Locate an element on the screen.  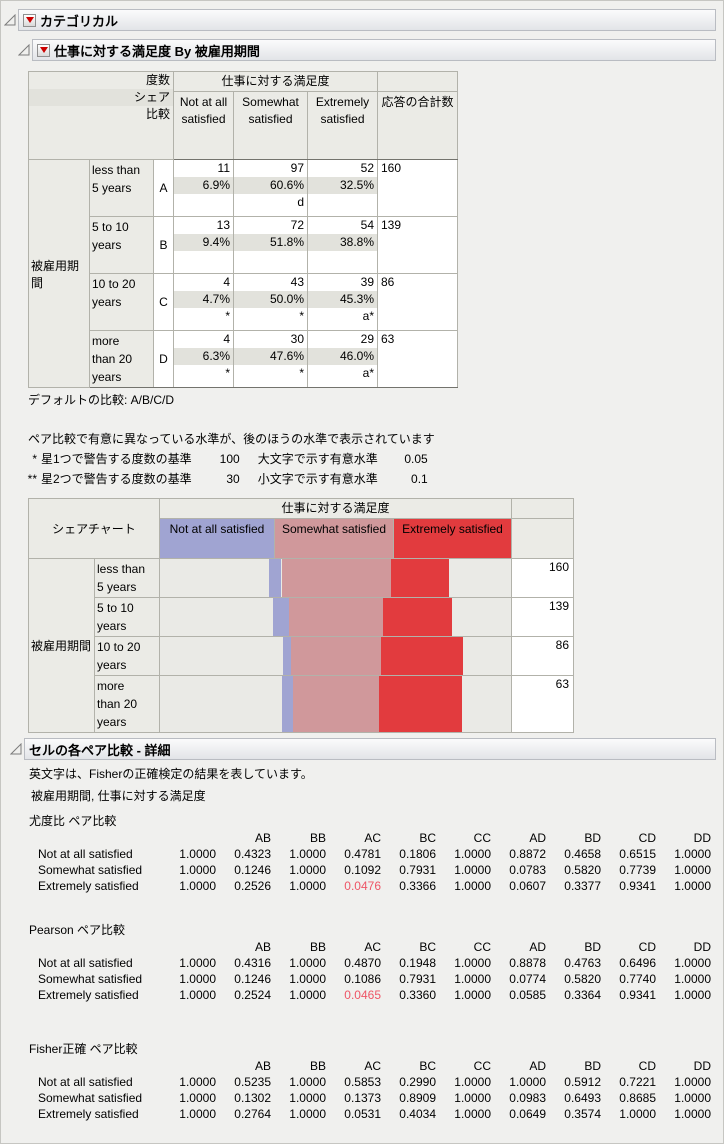
col-header-total: 応答の合計数 is located at coordinates (417, 125).